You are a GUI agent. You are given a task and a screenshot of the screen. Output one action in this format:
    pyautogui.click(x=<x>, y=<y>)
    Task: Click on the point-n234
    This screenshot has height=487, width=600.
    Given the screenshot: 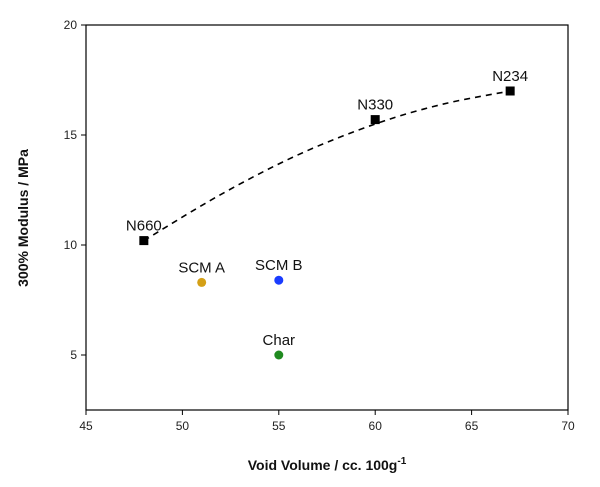 What is the action you would take?
    pyautogui.click(x=510, y=91)
    